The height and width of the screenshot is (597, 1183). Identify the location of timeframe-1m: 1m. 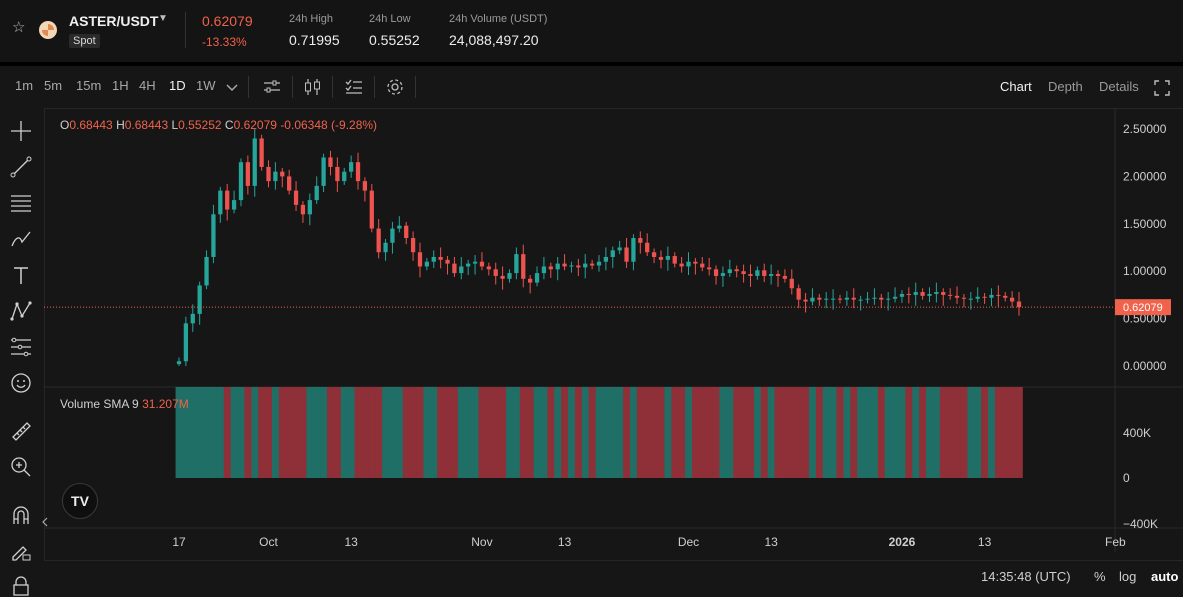
(24, 85).